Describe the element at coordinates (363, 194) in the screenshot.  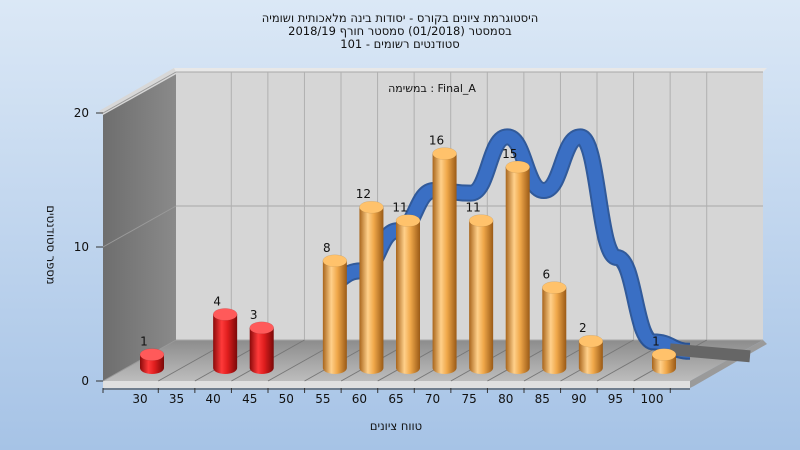
I see `bar-value-label: 12` at that location.